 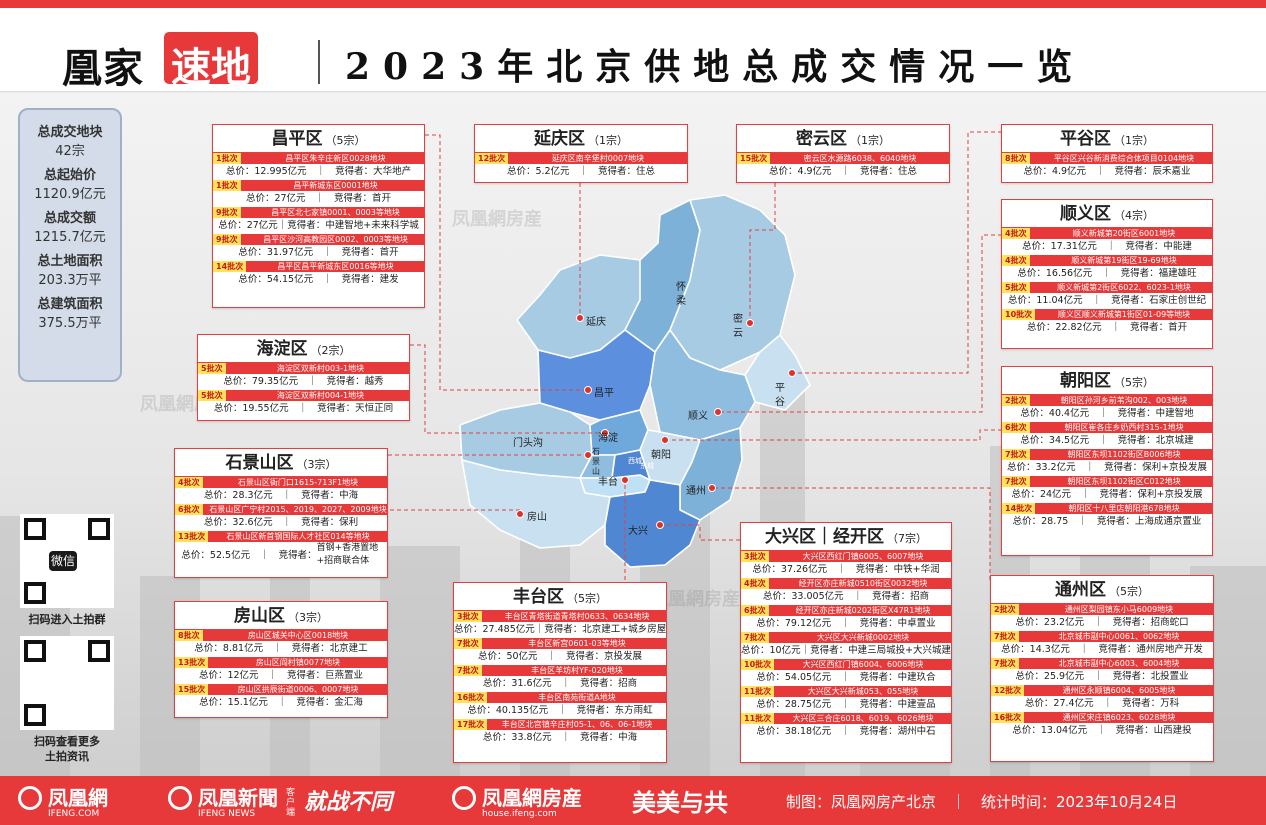 What do you see at coordinates (298, 536) in the screenshot?
I see `lot-name: 石景山区新首钢国际人才社区014等地块` at bounding box center [298, 536].